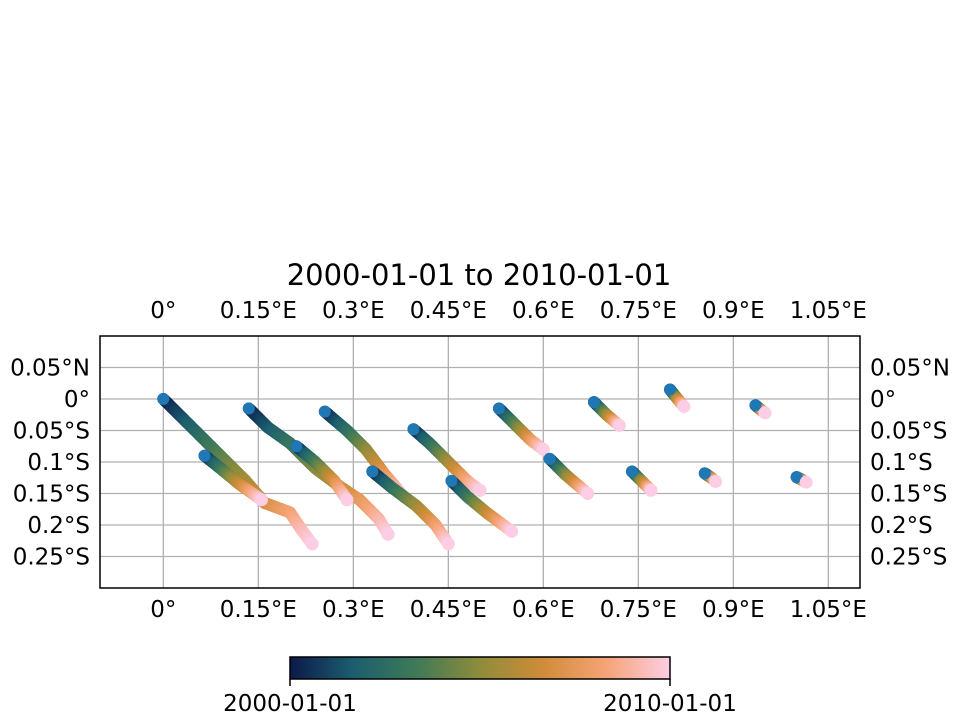 This screenshot has width=960, height=720. I want to click on lon-tick-label-bottom: 0.45°E, so click(448, 610).